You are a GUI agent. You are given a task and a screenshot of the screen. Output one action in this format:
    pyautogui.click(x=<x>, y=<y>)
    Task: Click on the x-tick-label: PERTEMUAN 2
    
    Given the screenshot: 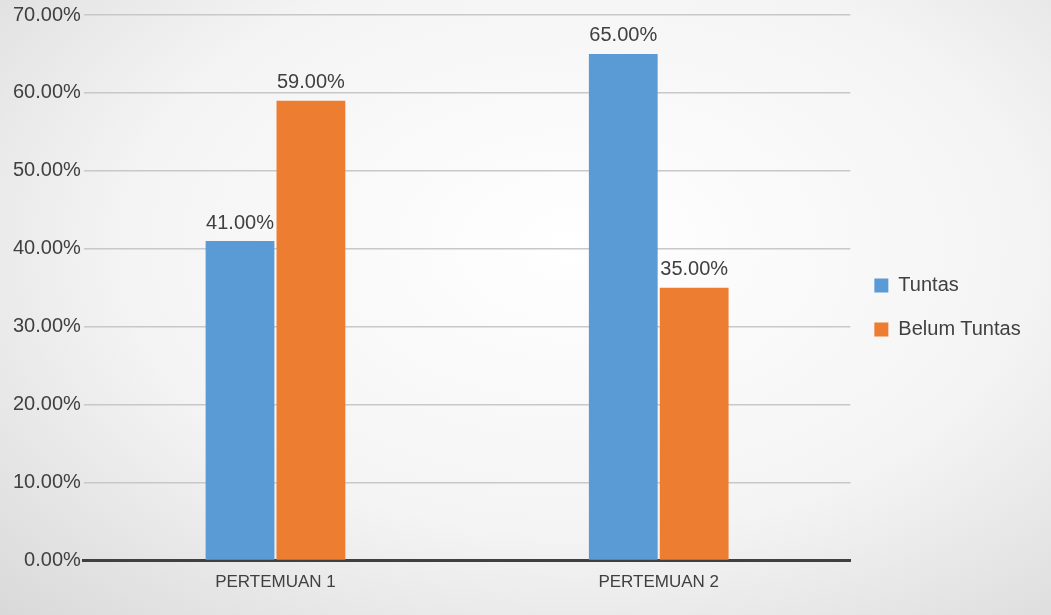 What is the action you would take?
    pyautogui.click(x=659, y=582)
    